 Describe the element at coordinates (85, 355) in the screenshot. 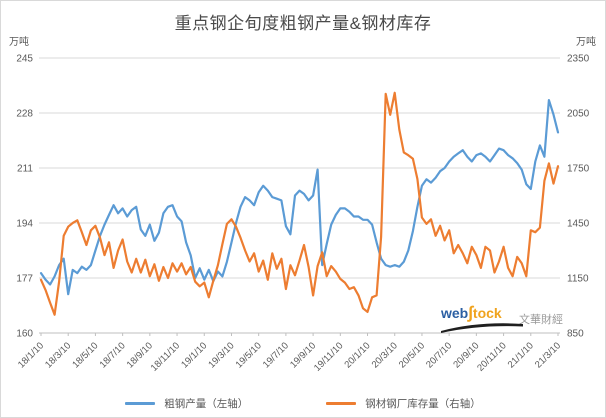

I see `x-axis-tick-label: 18/5/10` at that location.